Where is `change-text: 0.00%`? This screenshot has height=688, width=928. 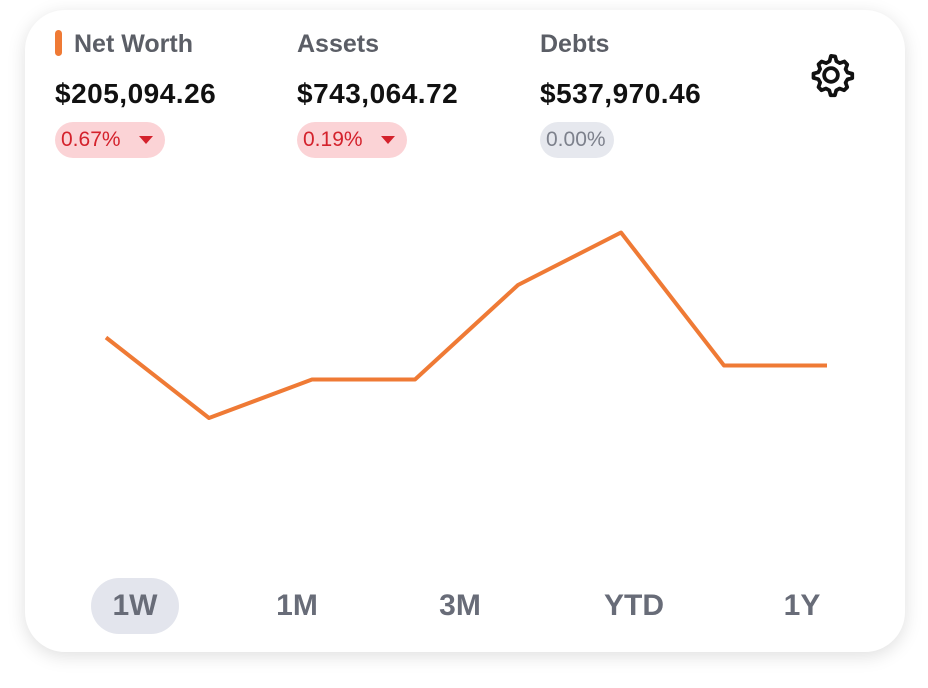
change-text: 0.00% is located at coordinates (576, 139).